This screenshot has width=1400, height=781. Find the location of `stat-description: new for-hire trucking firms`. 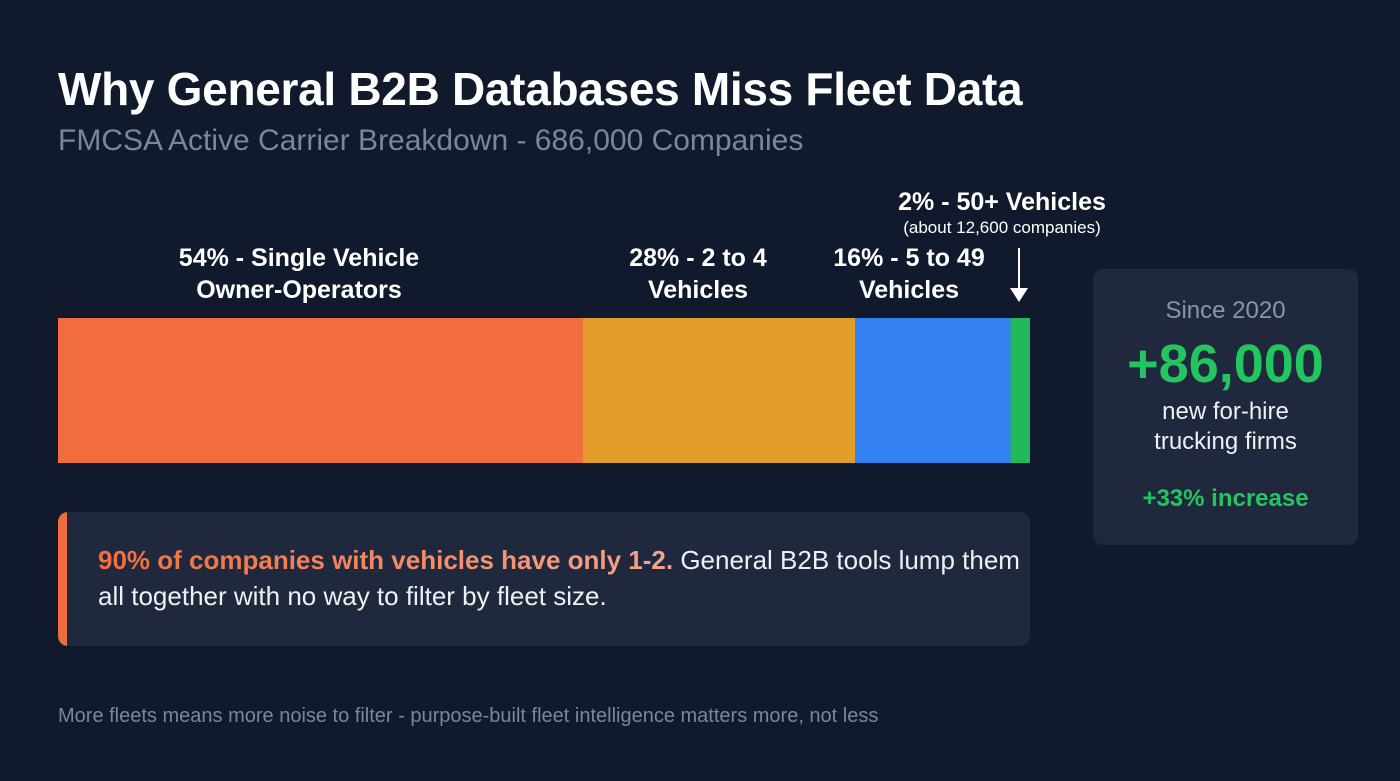

stat-description: new for-hire trucking firms is located at coordinates (1225, 427).